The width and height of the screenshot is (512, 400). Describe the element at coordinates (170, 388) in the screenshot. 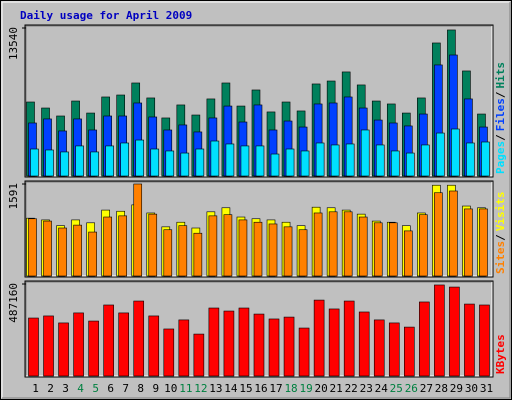

I see `x-tick-label: 10` at that location.